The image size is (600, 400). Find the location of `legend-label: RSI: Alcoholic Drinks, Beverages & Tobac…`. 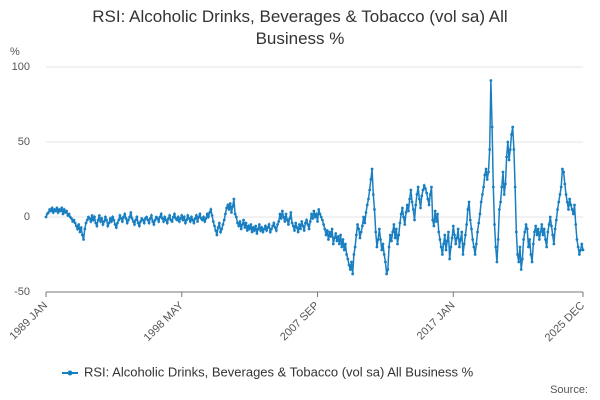

legend-label: RSI: Alcoholic Drinks, Beverages & Tobac… is located at coordinates (279, 371).